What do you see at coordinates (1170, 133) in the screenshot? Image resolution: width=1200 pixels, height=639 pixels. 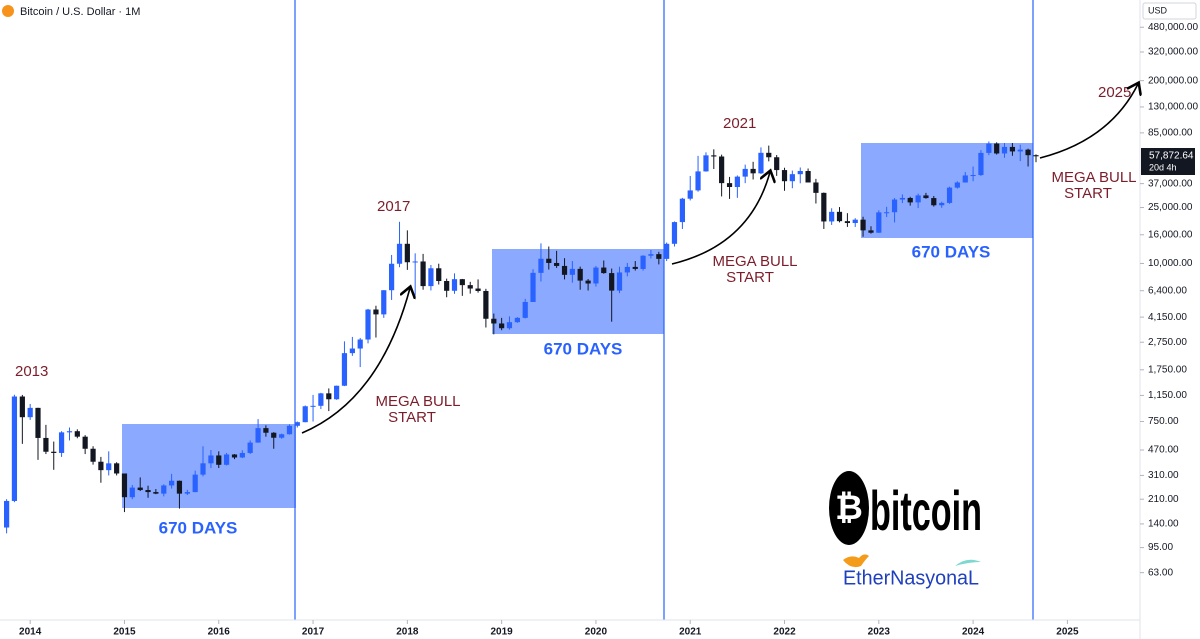 I see `y-tick-label: 85,000.00` at bounding box center [1170, 133].